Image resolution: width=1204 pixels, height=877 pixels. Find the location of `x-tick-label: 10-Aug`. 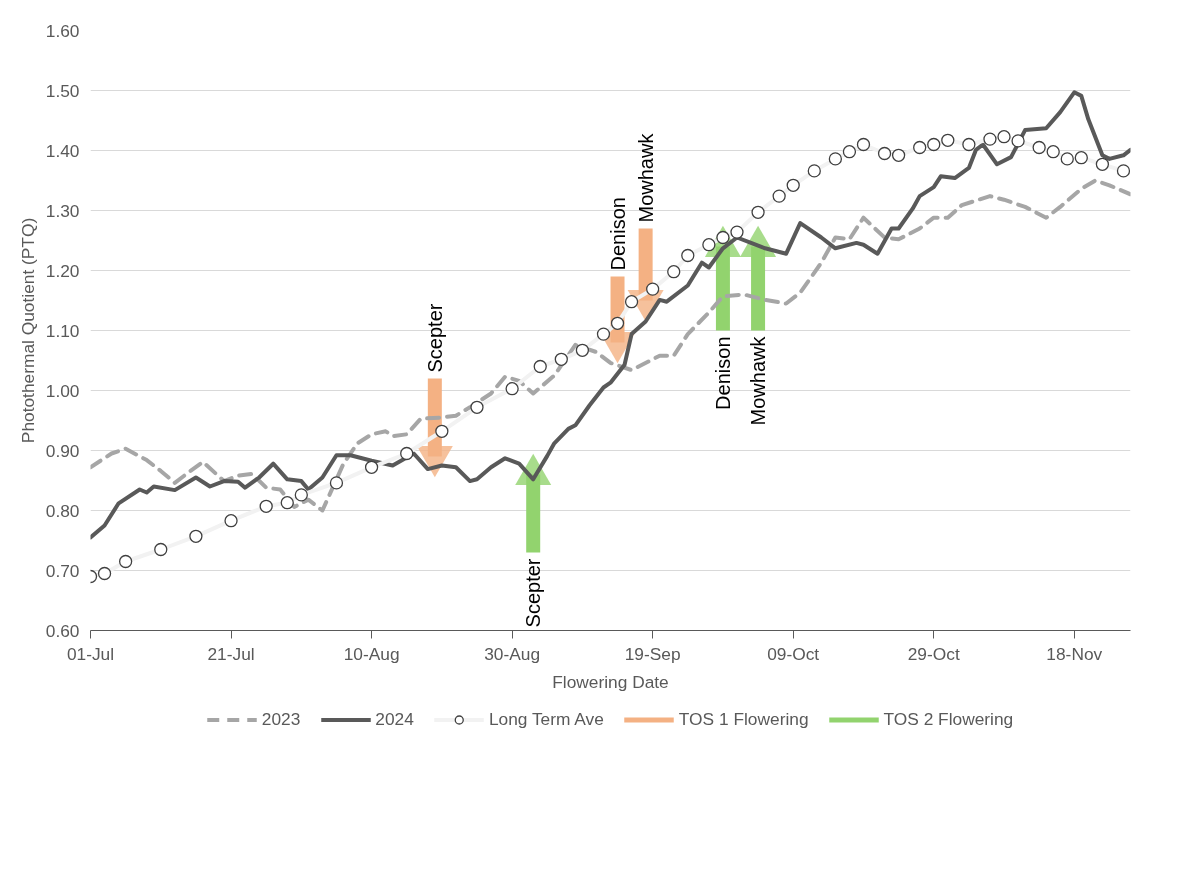

x-tick-label: 10-Aug is located at coordinates (371, 653).